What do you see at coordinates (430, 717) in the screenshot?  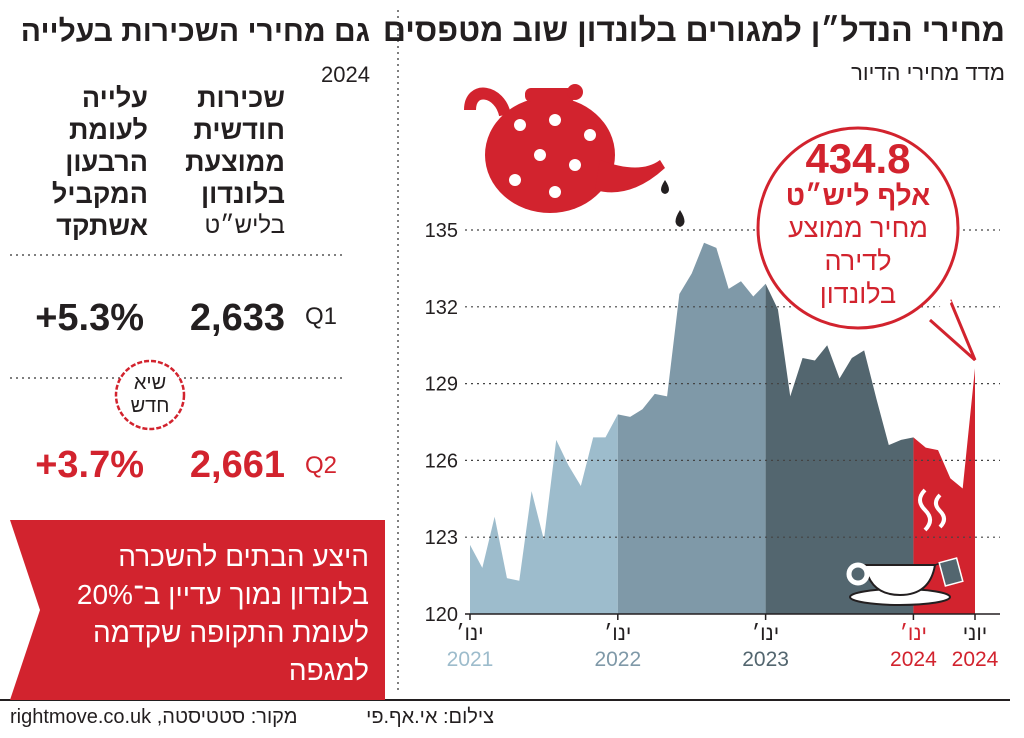 I see `photo-credit: צילום: אי.אף.פי` at bounding box center [430, 717].